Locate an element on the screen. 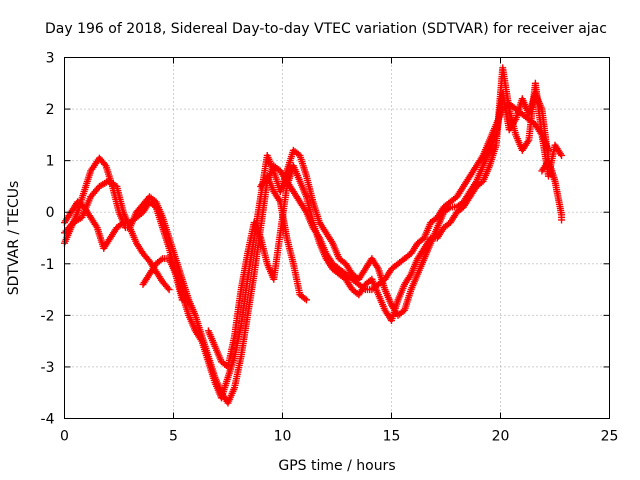 The width and height of the screenshot is (640, 480). y-tick-label: -4 is located at coordinates (48, 420).